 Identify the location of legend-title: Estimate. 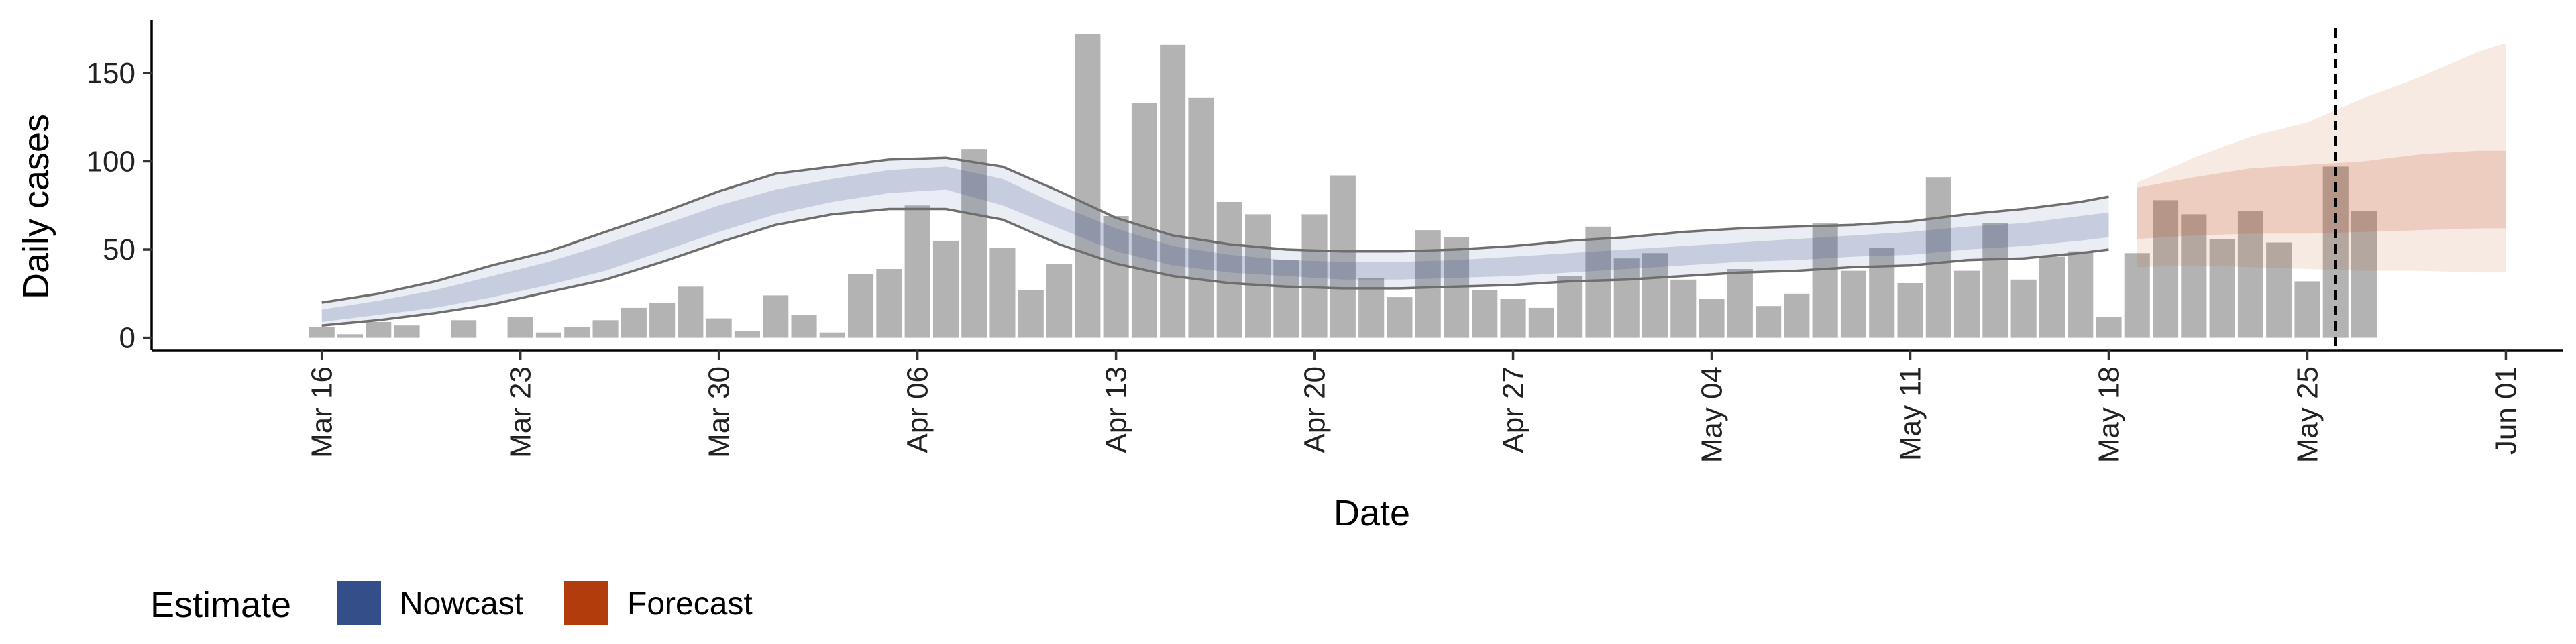
(220, 605).